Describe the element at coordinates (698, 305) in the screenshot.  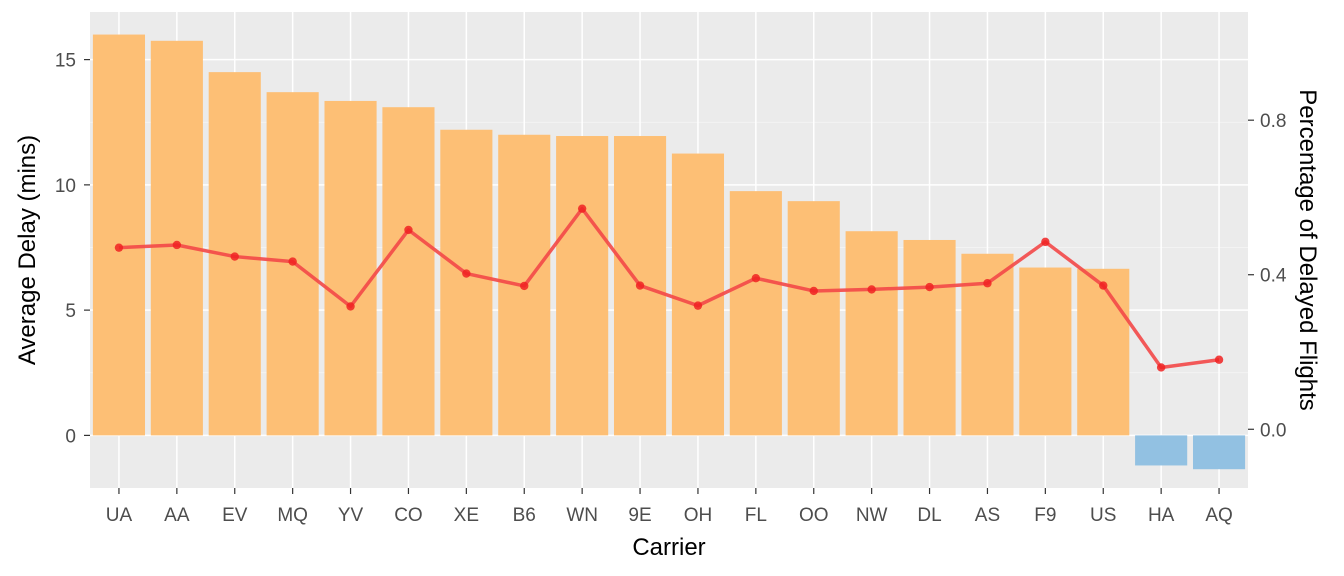
I see `point-OH` at that location.